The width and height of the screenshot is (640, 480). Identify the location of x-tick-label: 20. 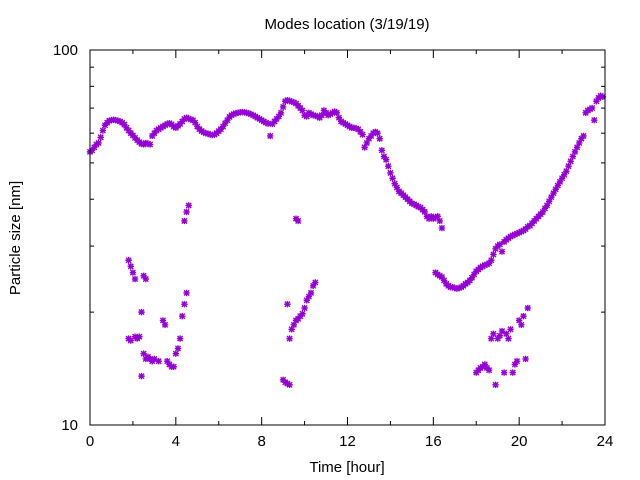
(519, 441).